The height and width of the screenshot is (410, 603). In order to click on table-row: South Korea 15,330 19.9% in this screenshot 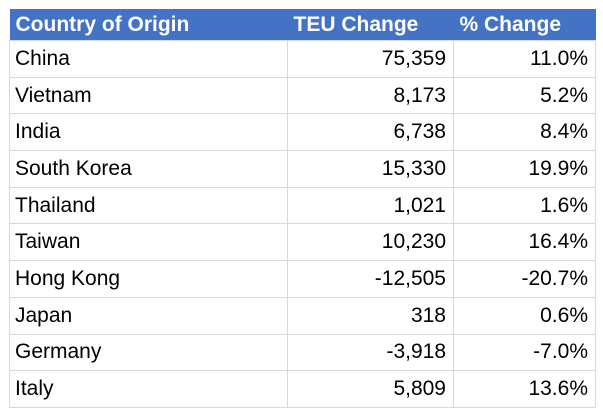, I will do `click(302, 169)`.